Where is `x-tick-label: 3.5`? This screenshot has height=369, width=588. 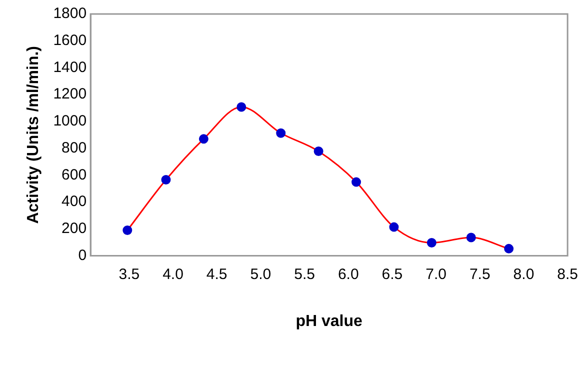 x-tick-label: 3.5 is located at coordinates (129, 274).